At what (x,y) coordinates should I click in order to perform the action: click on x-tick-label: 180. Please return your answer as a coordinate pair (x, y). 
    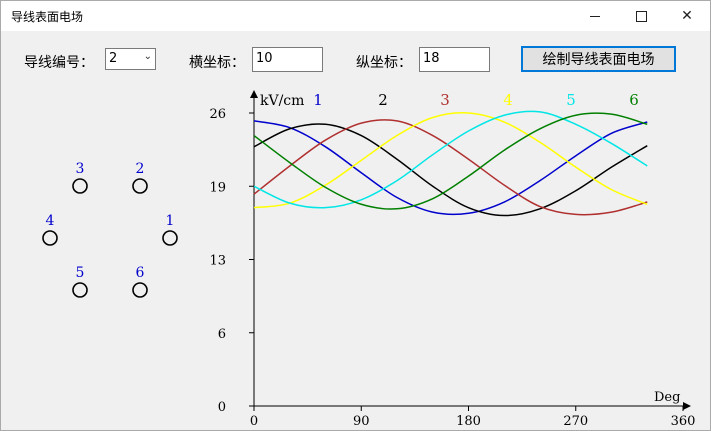
    Looking at the image, I should click on (468, 421).